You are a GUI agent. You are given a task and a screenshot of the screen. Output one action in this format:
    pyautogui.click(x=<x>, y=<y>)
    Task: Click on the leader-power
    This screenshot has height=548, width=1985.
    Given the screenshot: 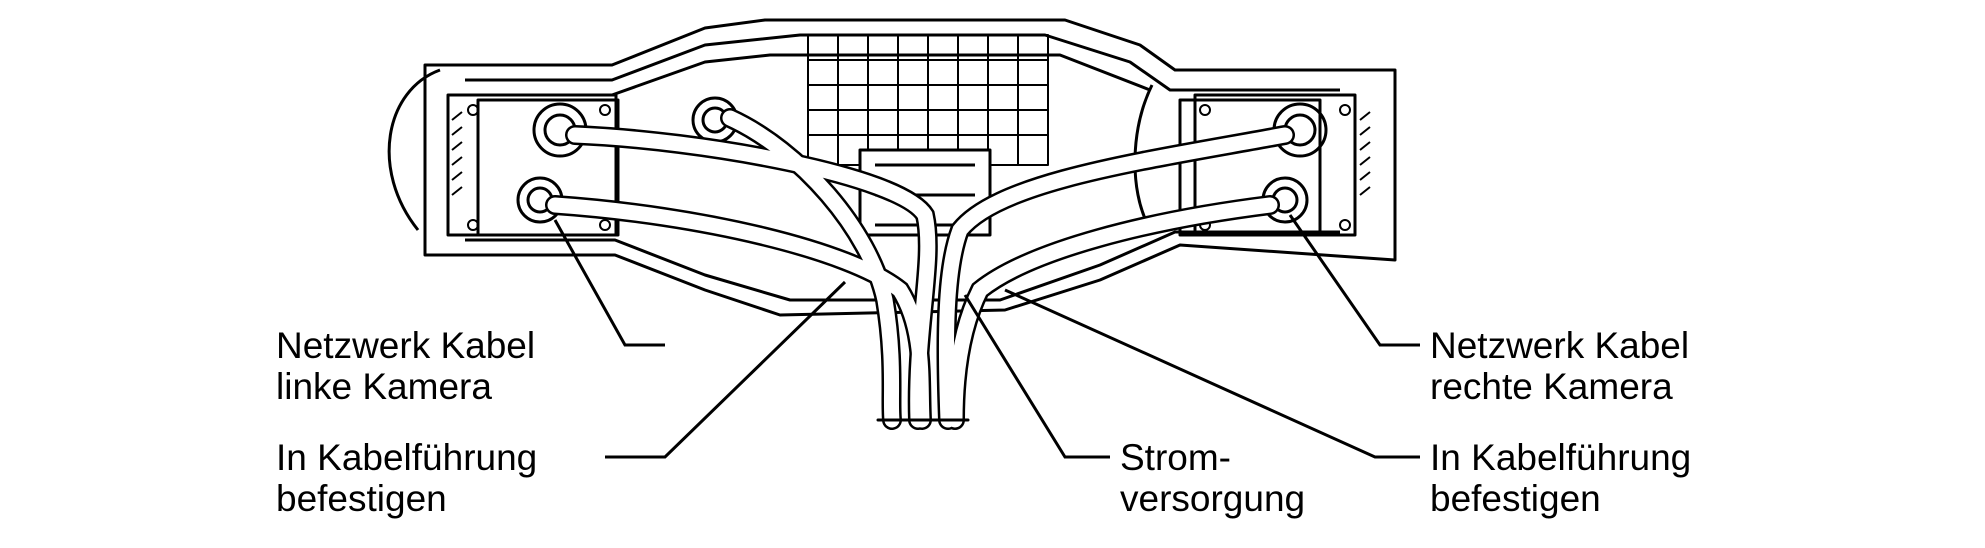 What is the action you would take?
    pyautogui.click(x=1036, y=376)
    